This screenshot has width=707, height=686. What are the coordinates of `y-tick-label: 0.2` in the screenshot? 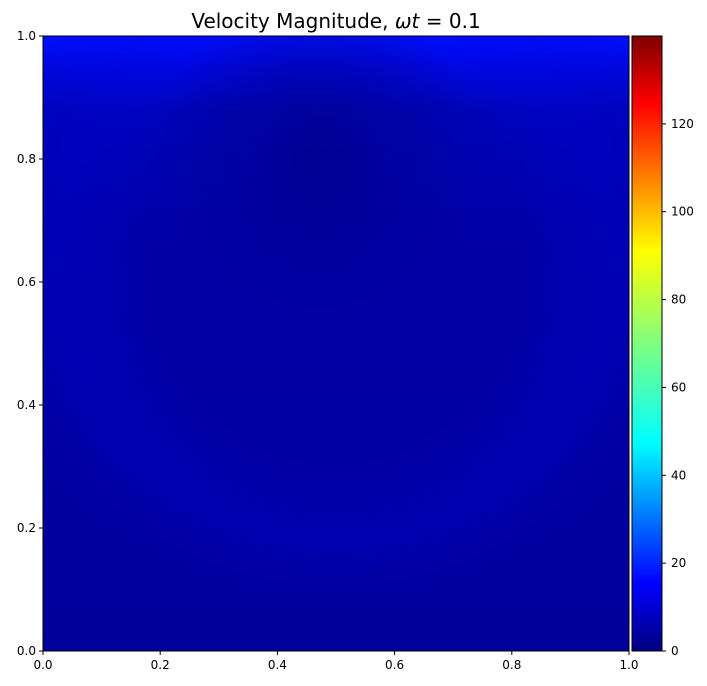 It's located at (26, 528).